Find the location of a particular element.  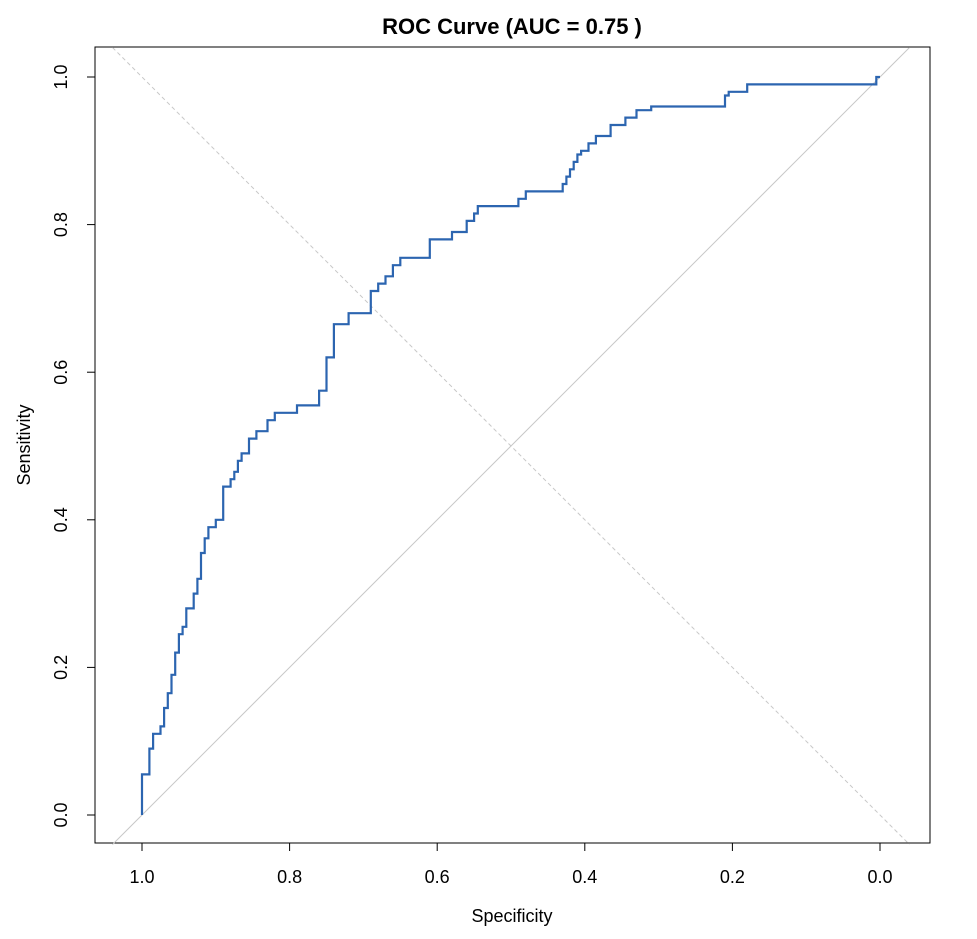

y-axis-label: Sensitivity is located at coordinates (24, 444).